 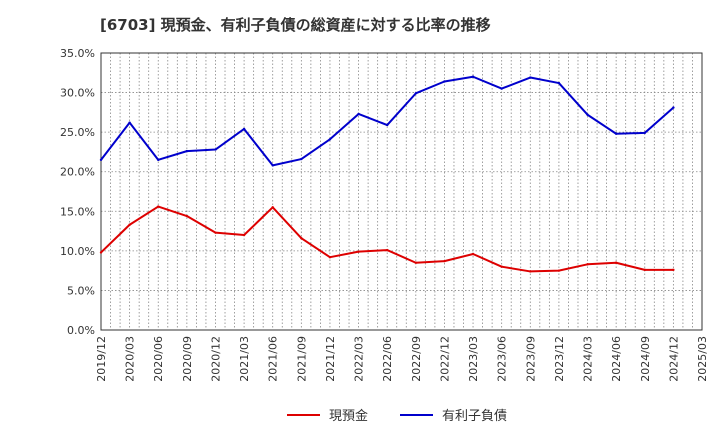 I want to click on x-tick-label: 2022/12, so click(x=444, y=359).